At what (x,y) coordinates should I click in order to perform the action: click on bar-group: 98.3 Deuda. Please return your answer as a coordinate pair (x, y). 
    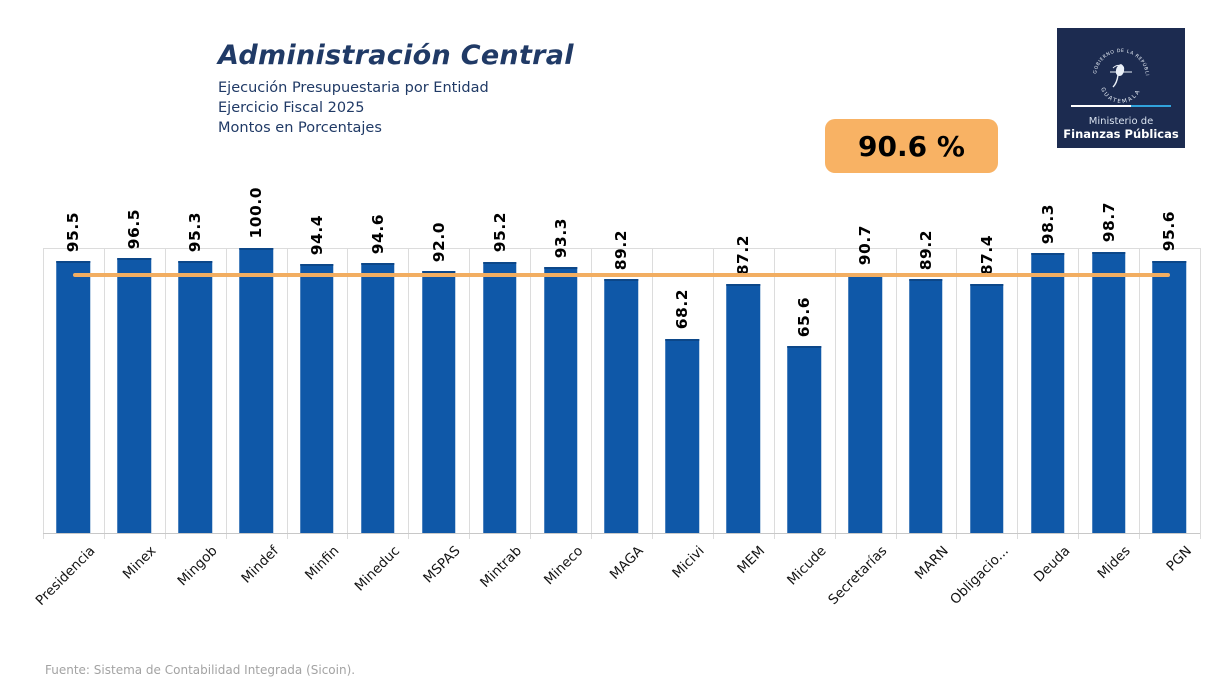
    Looking at the image, I should click on (1047, 395).